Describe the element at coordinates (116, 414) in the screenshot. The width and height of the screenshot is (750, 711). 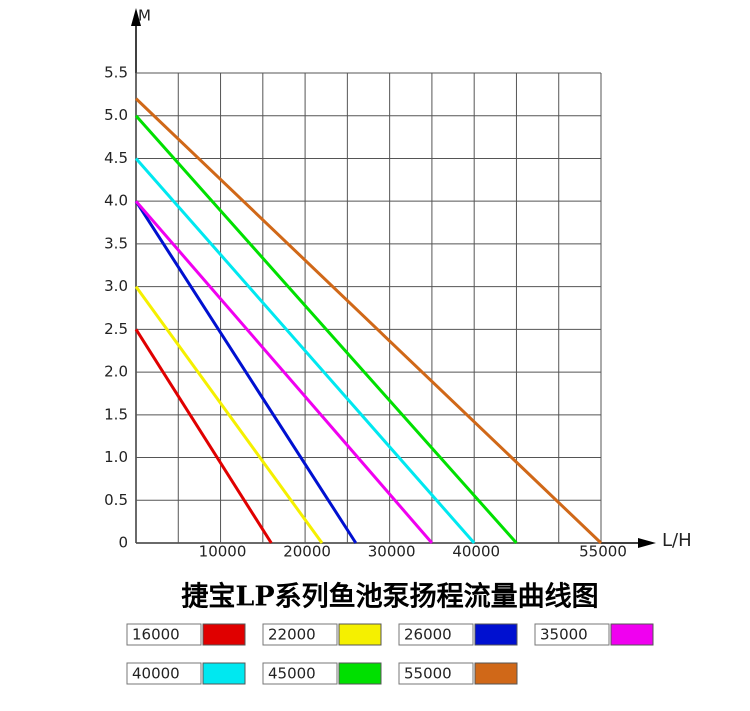
I see `y-tick-label: 1.5` at that location.